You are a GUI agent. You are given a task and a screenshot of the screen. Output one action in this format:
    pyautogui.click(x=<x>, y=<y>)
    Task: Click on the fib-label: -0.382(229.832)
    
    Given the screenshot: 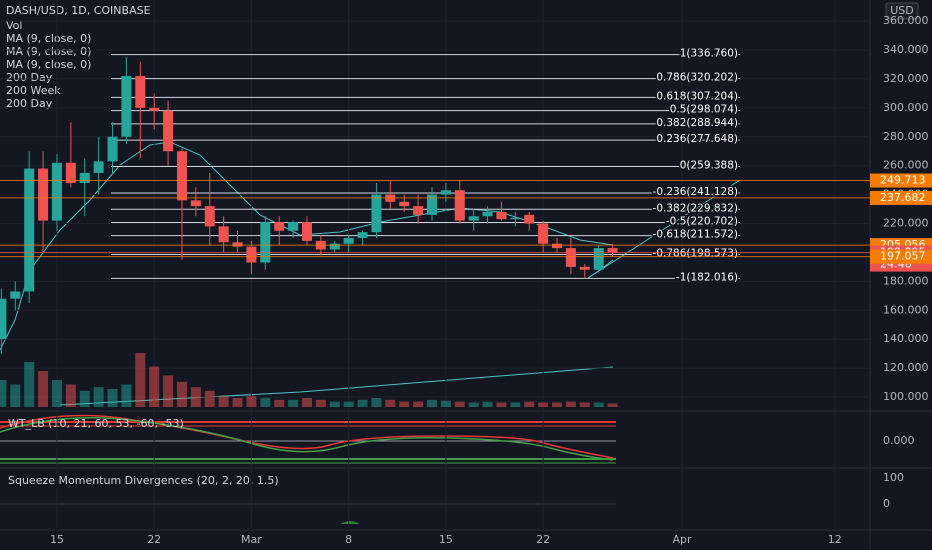 What is the action you would take?
    pyautogui.click(x=695, y=208)
    